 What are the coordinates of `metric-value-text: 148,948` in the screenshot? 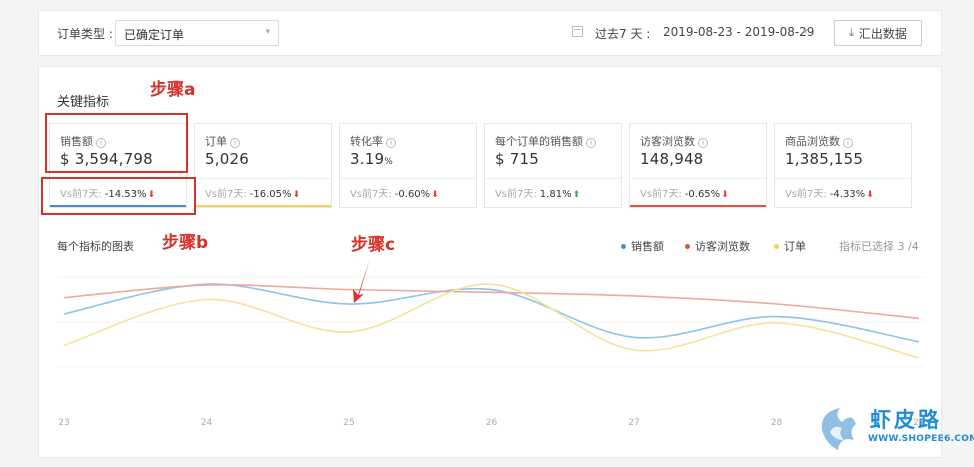 It's located at (672, 159).